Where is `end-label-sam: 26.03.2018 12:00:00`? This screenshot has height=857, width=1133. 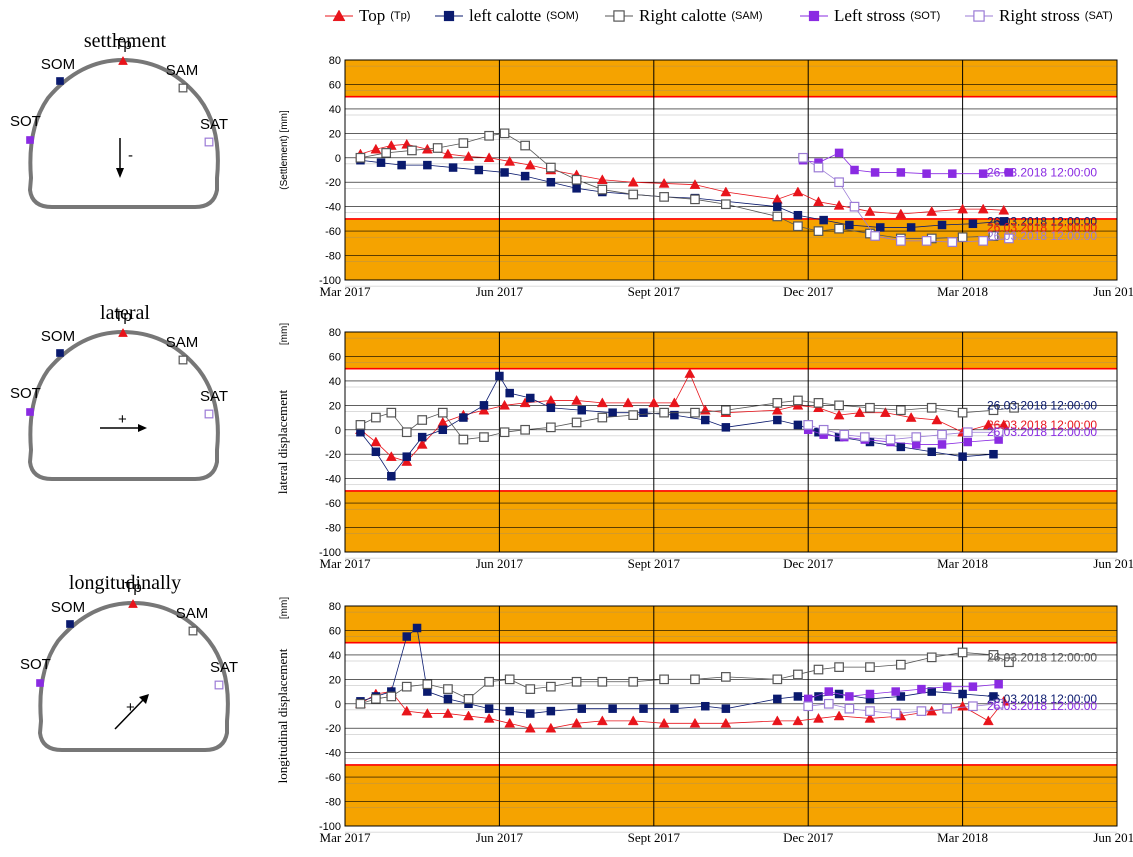 end-label-sam: 26.03.2018 12:00:00 is located at coordinates (1042, 657).